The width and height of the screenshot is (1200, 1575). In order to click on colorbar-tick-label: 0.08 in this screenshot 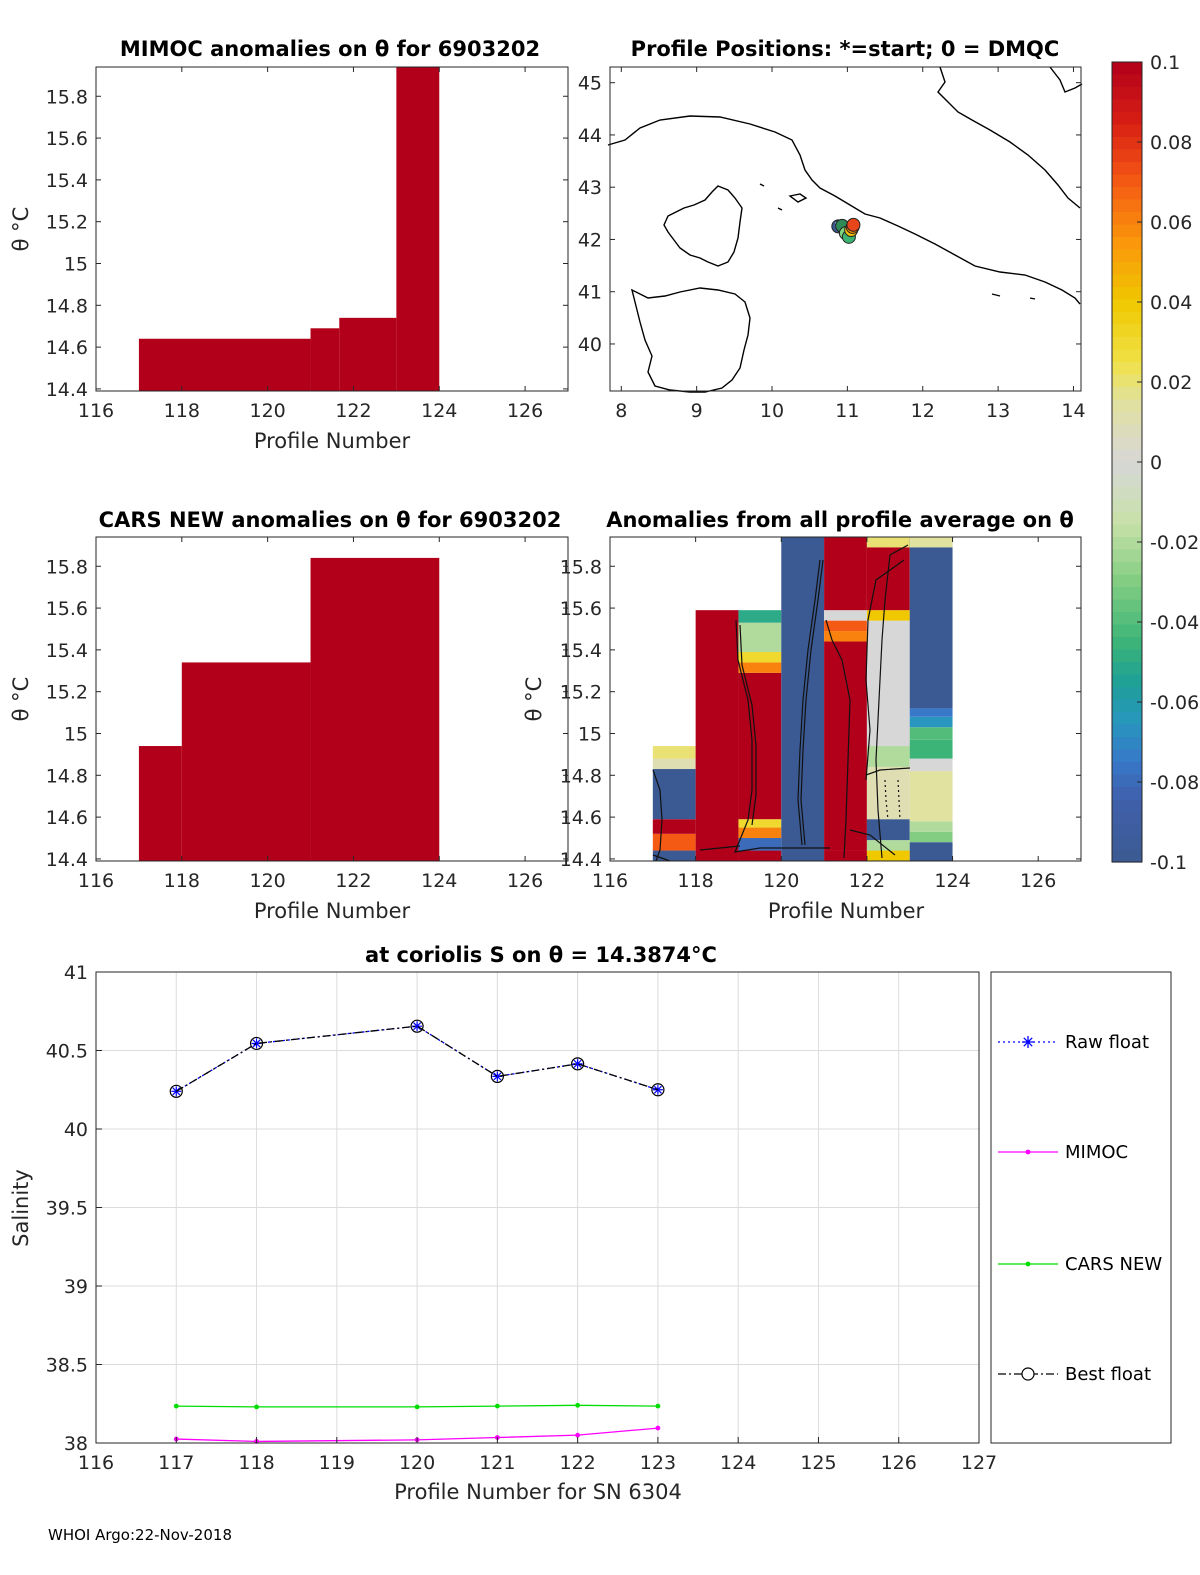, I will do `click(1171, 143)`.